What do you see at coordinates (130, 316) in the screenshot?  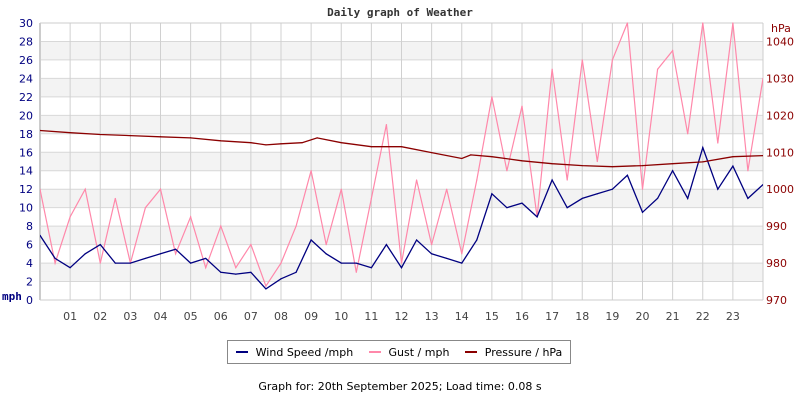 I see `x-tick-label: 03` at bounding box center [130, 316].